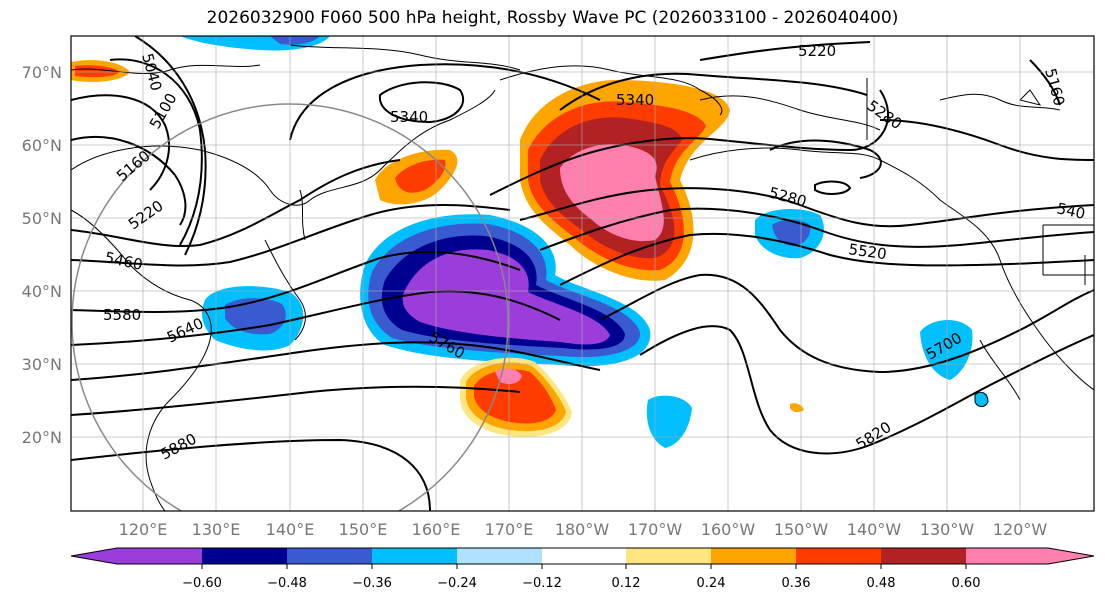 The width and height of the screenshot is (1105, 604). What do you see at coordinates (966, 583) in the screenshot?
I see `colorbar-tick-label: 0.60` at bounding box center [966, 583].